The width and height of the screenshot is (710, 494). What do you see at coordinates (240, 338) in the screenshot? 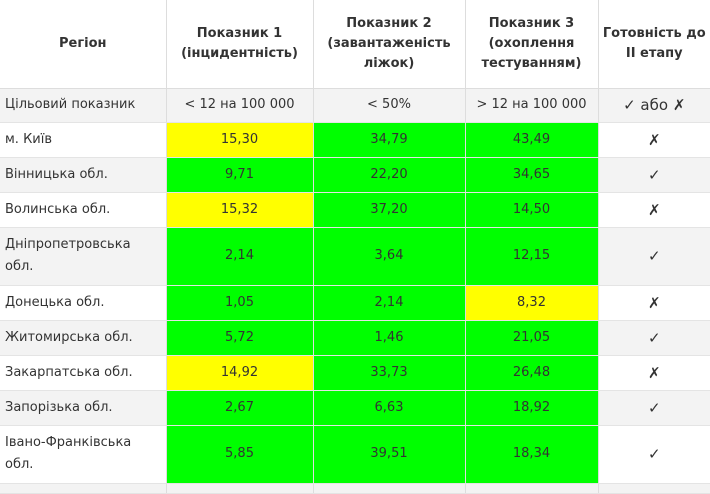
I see `indicator-1-value: 5,72` at bounding box center [240, 338].